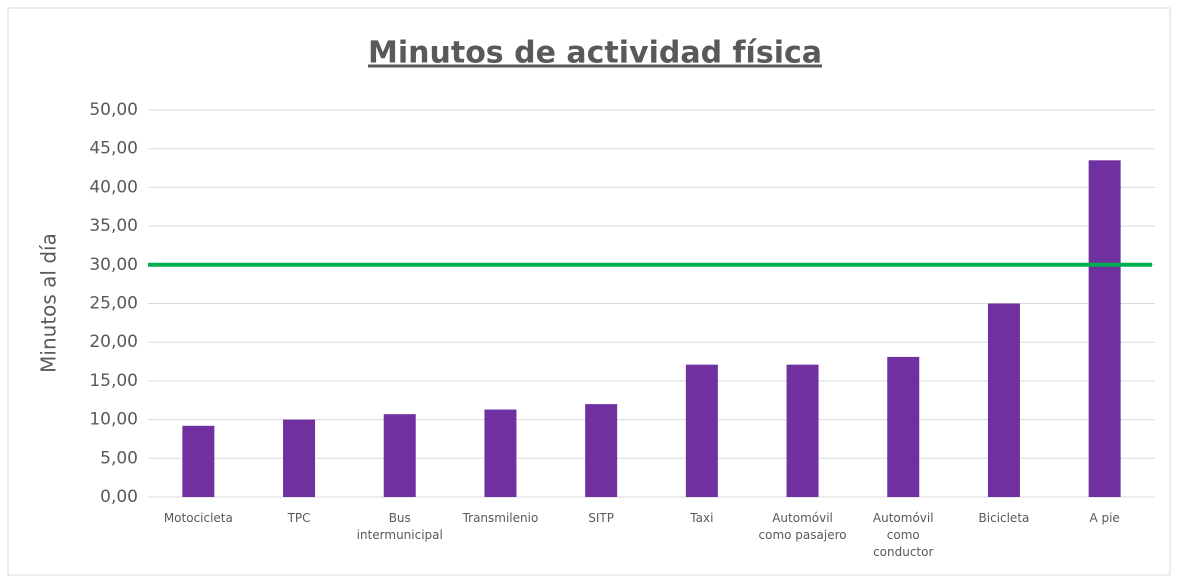 Image resolution: width=1181 pixels, height=580 pixels. What do you see at coordinates (595, 53) in the screenshot?
I see `chart-title: Minutos de actividad física` at bounding box center [595, 53].